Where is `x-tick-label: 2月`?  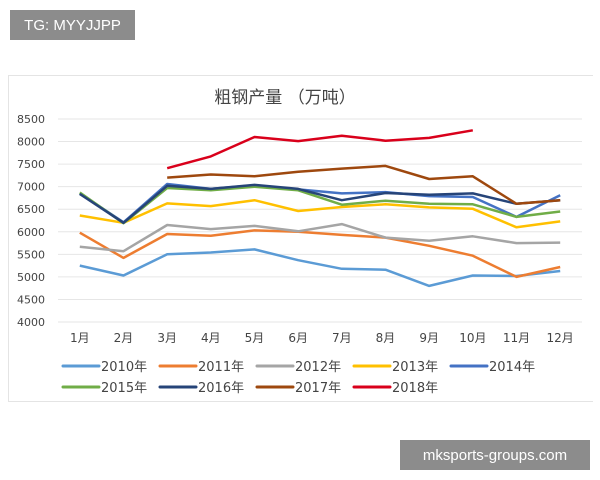 x-tick-label: 2月 is located at coordinates (124, 338).